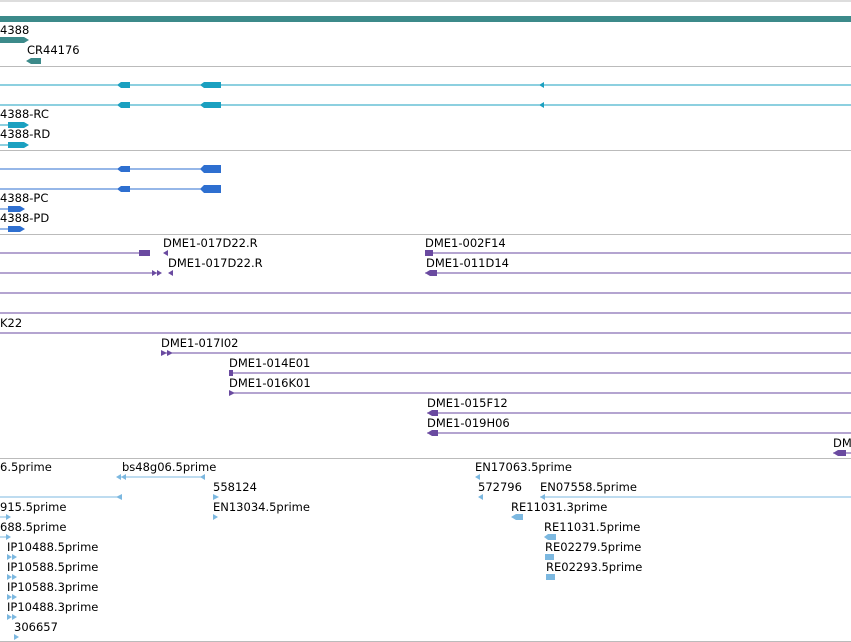  Describe the element at coordinates (592, 527) in the screenshot. I see `est-label: RE11031.5prime` at that location.